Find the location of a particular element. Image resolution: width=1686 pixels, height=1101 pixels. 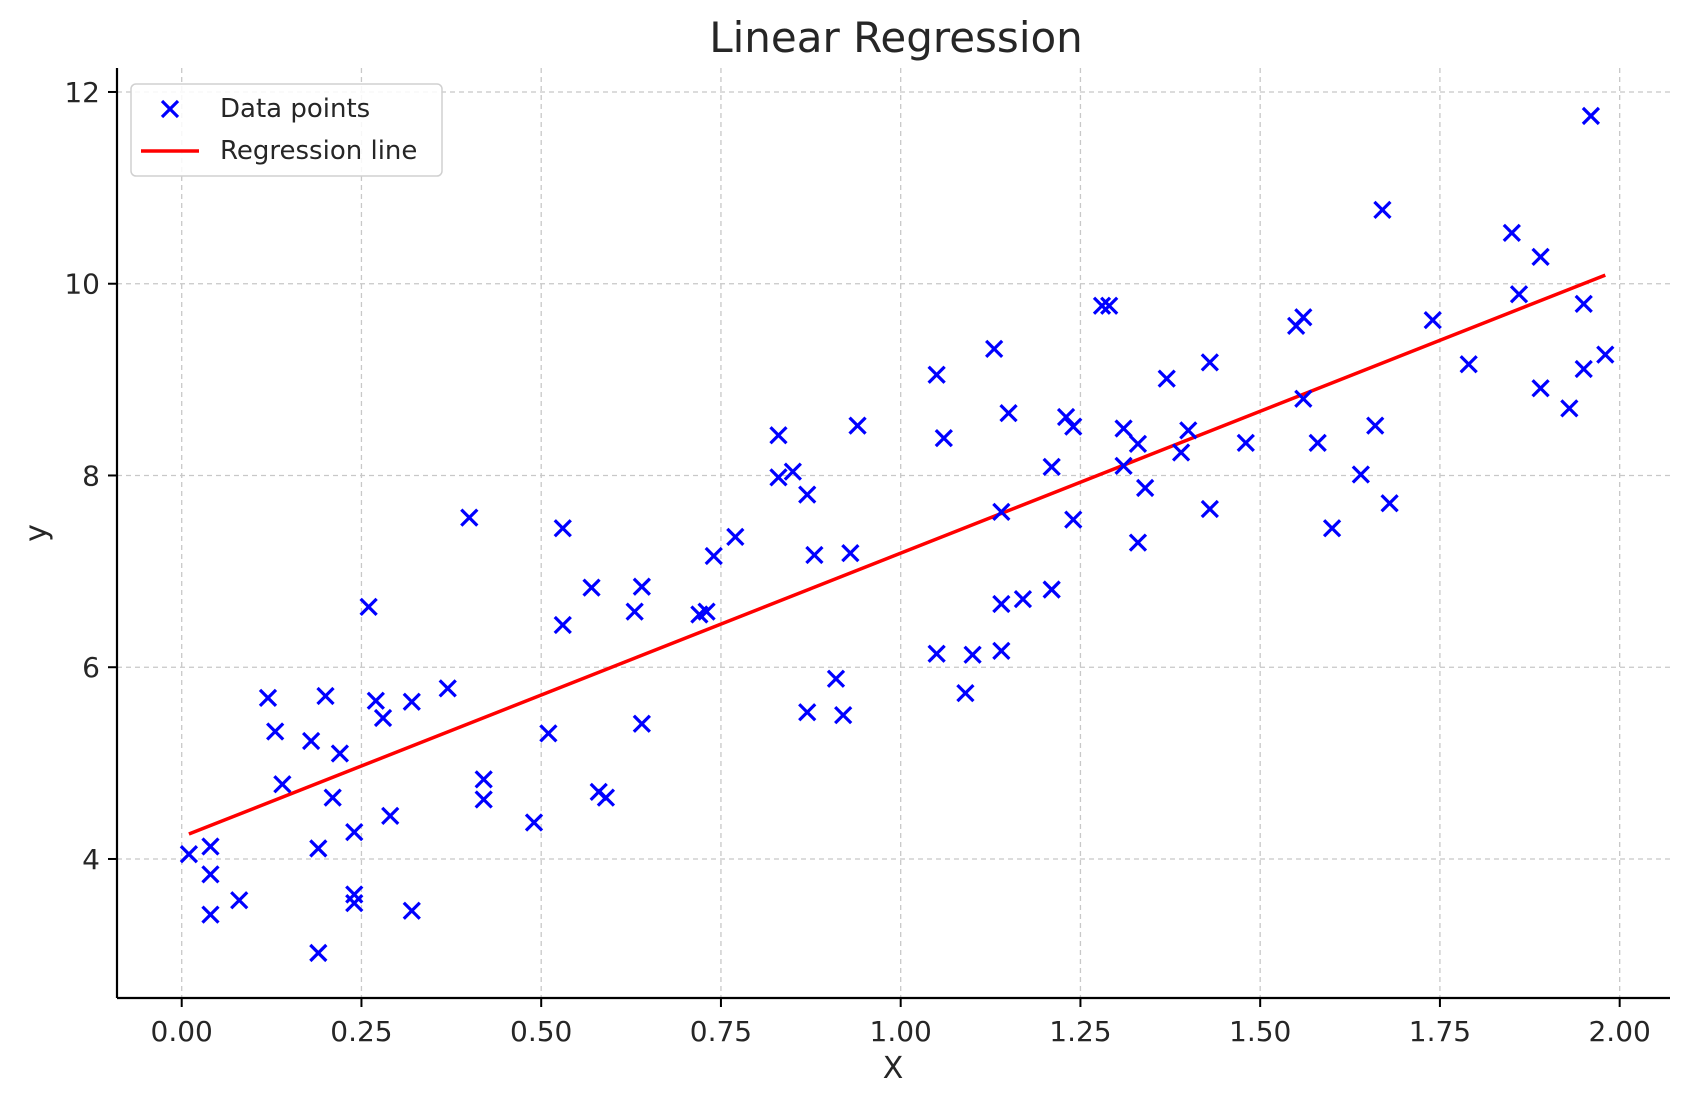

x-tick-label: 1.75 is located at coordinates (1440, 1031).